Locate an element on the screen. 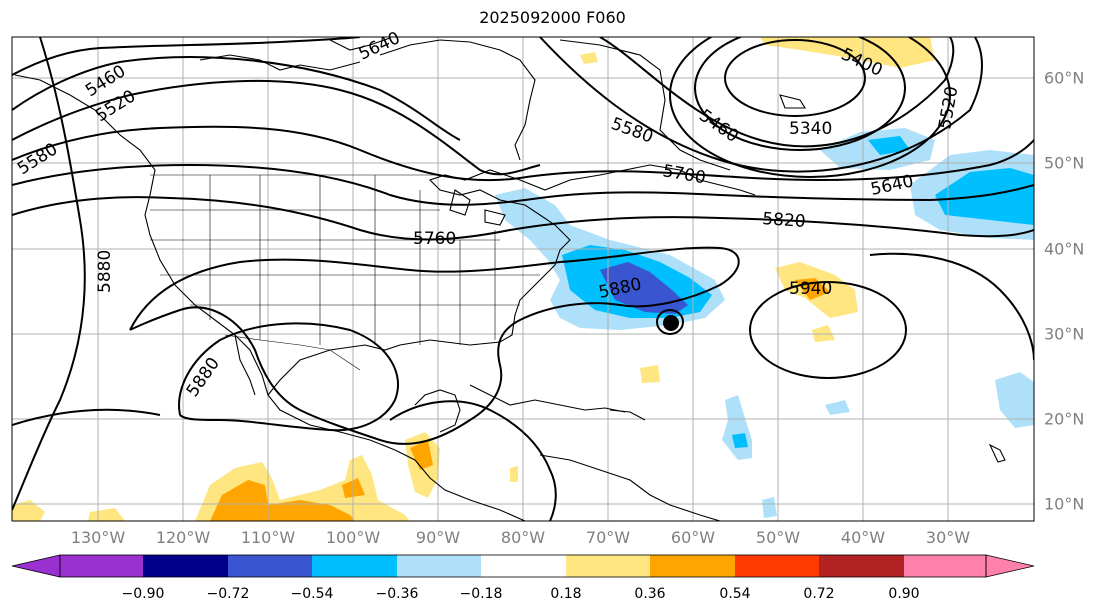 The width and height of the screenshot is (1105, 615). longitude-label: 60°W is located at coordinates (693, 537).